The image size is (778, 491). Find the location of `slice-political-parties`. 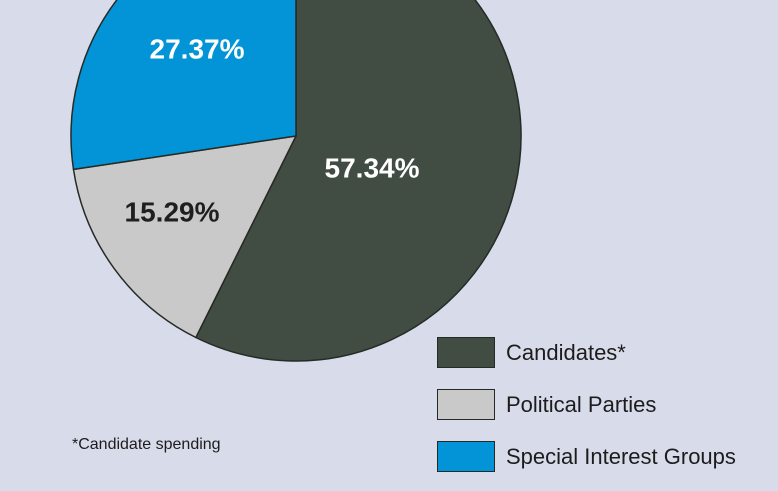

slice-political-parties is located at coordinates (185, 237).